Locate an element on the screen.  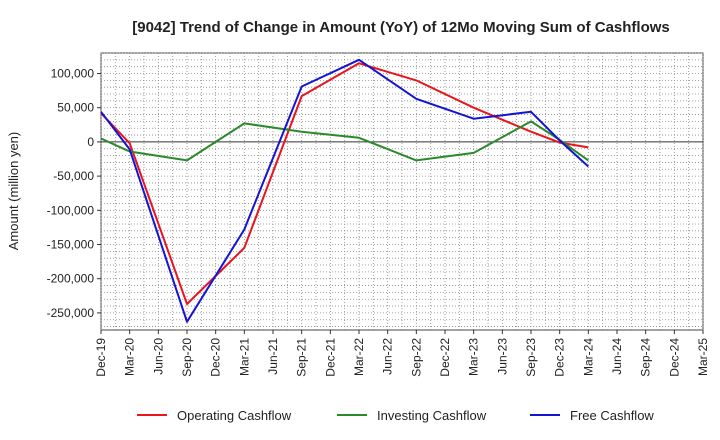
legend-label-free-cashflow: Free Cashflow is located at coordinates (612, 415).